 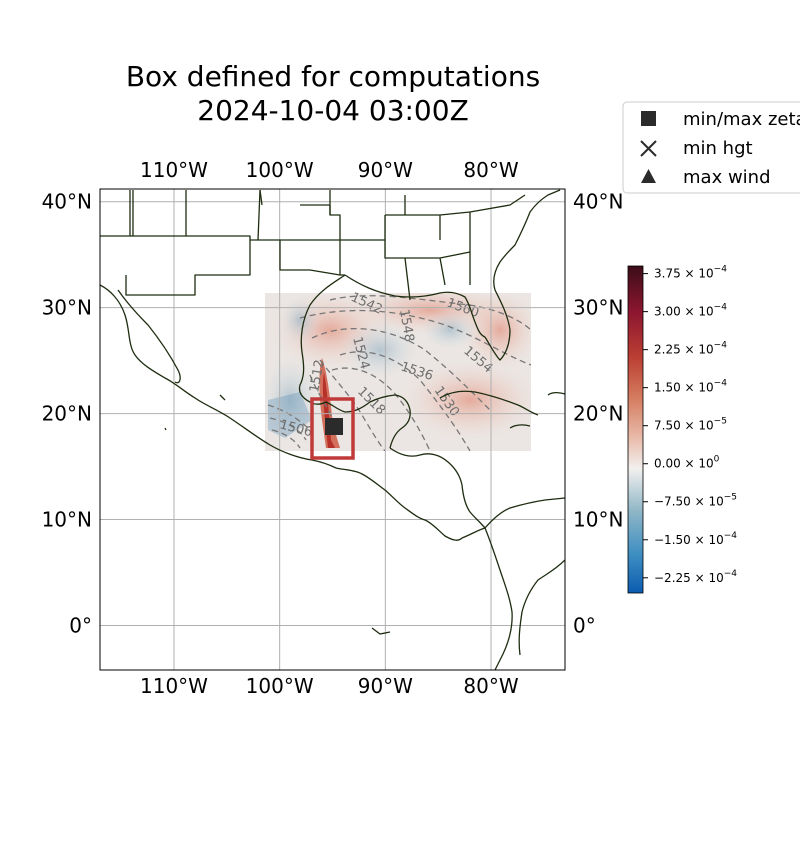 I want to click on colorbar-tick-label: 3.75 × 10⁻⁴, so click(x=690, y=273).